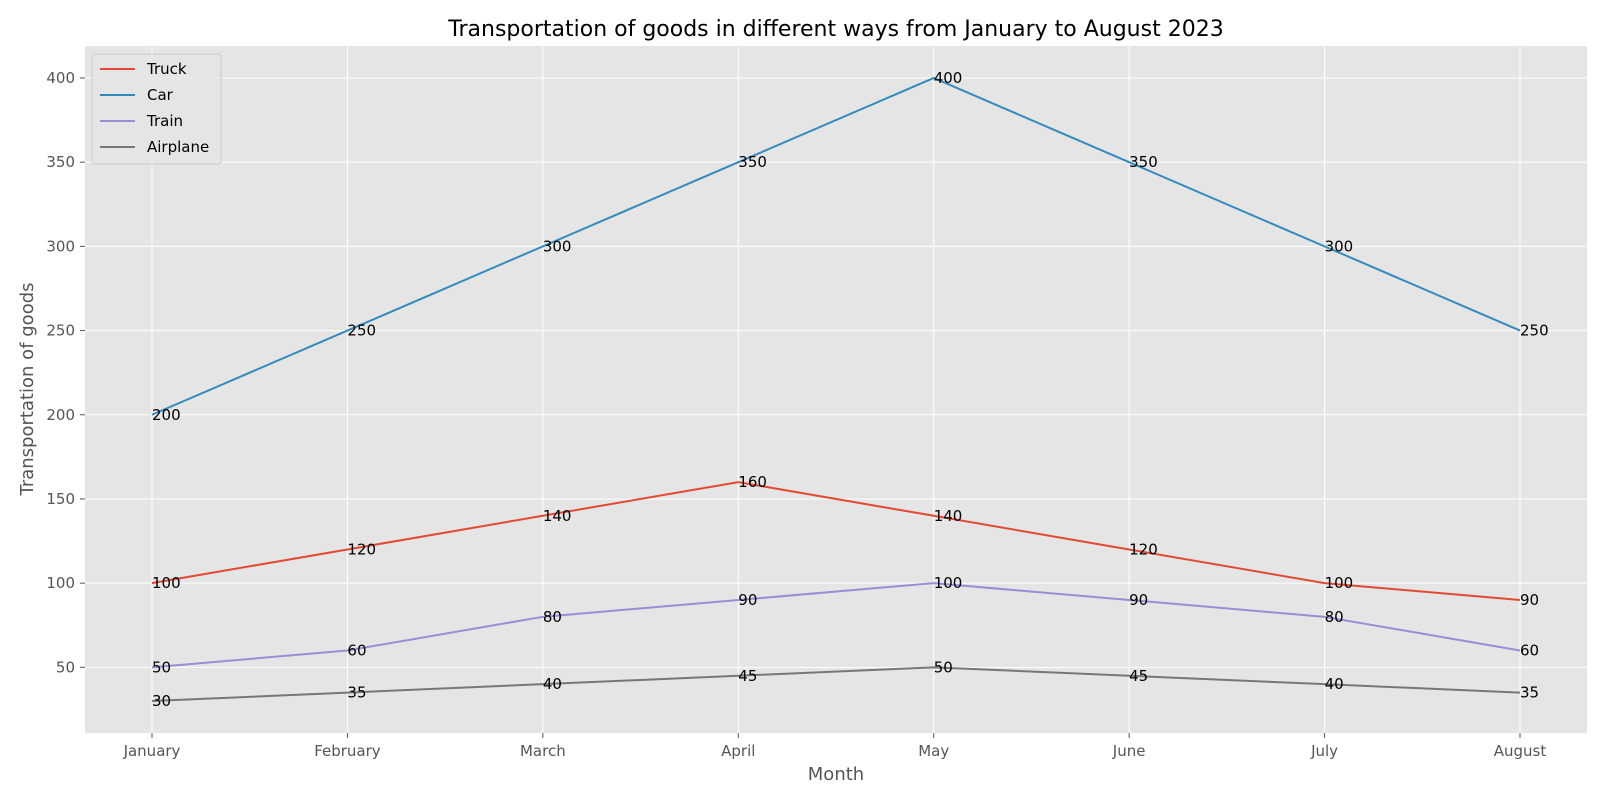  I want to click on legend: Truck Car Train Airplane, so click(156, 109).